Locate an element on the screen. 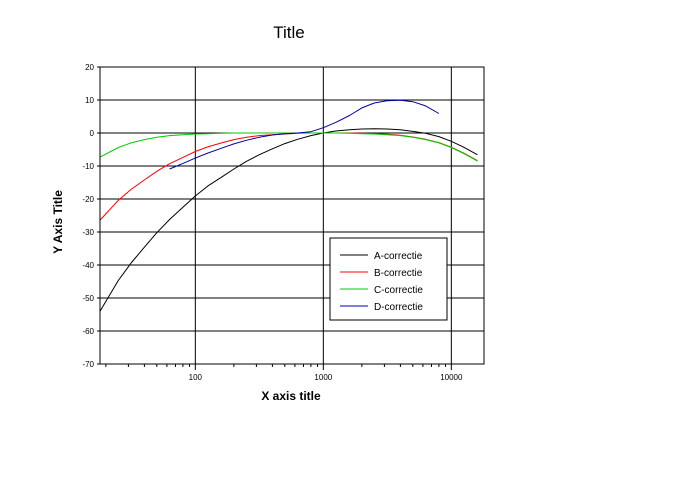  series-line-c-correctie is located at coordinates (288, 147).